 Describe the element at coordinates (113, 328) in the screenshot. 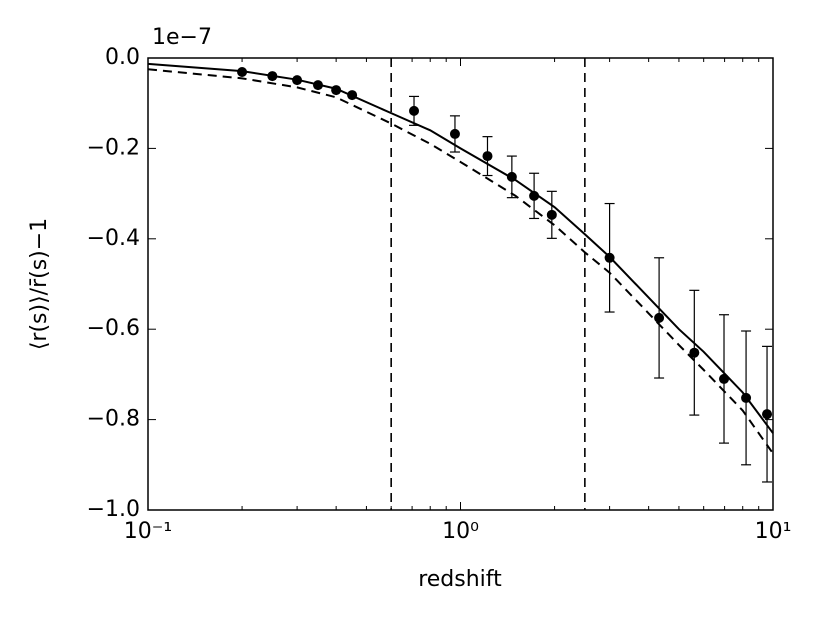

I see `y-tick-label: −0.6` at that location.